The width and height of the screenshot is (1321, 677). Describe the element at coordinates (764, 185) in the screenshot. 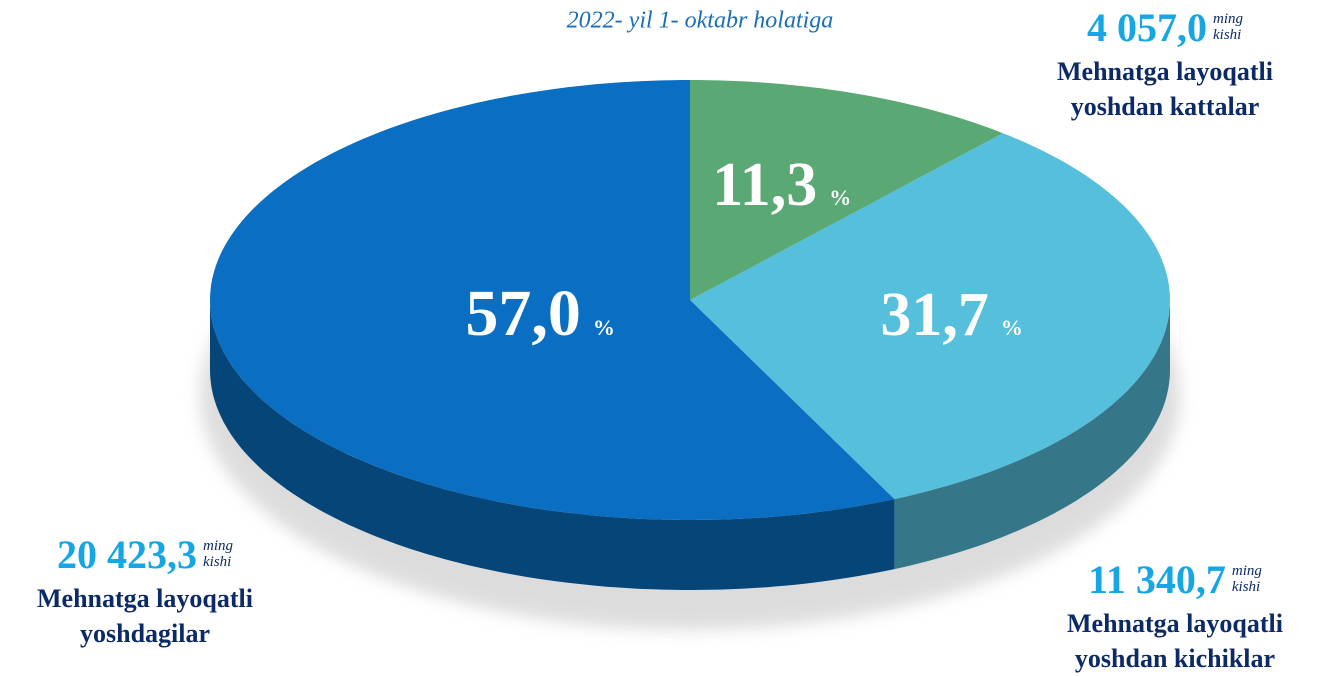

I see `value-number: 11,3` at that location.